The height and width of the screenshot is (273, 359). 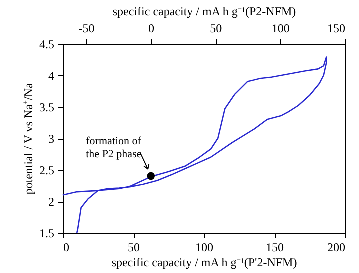 I want to click on x-tick-label: 100, so click(x=205, y=247).